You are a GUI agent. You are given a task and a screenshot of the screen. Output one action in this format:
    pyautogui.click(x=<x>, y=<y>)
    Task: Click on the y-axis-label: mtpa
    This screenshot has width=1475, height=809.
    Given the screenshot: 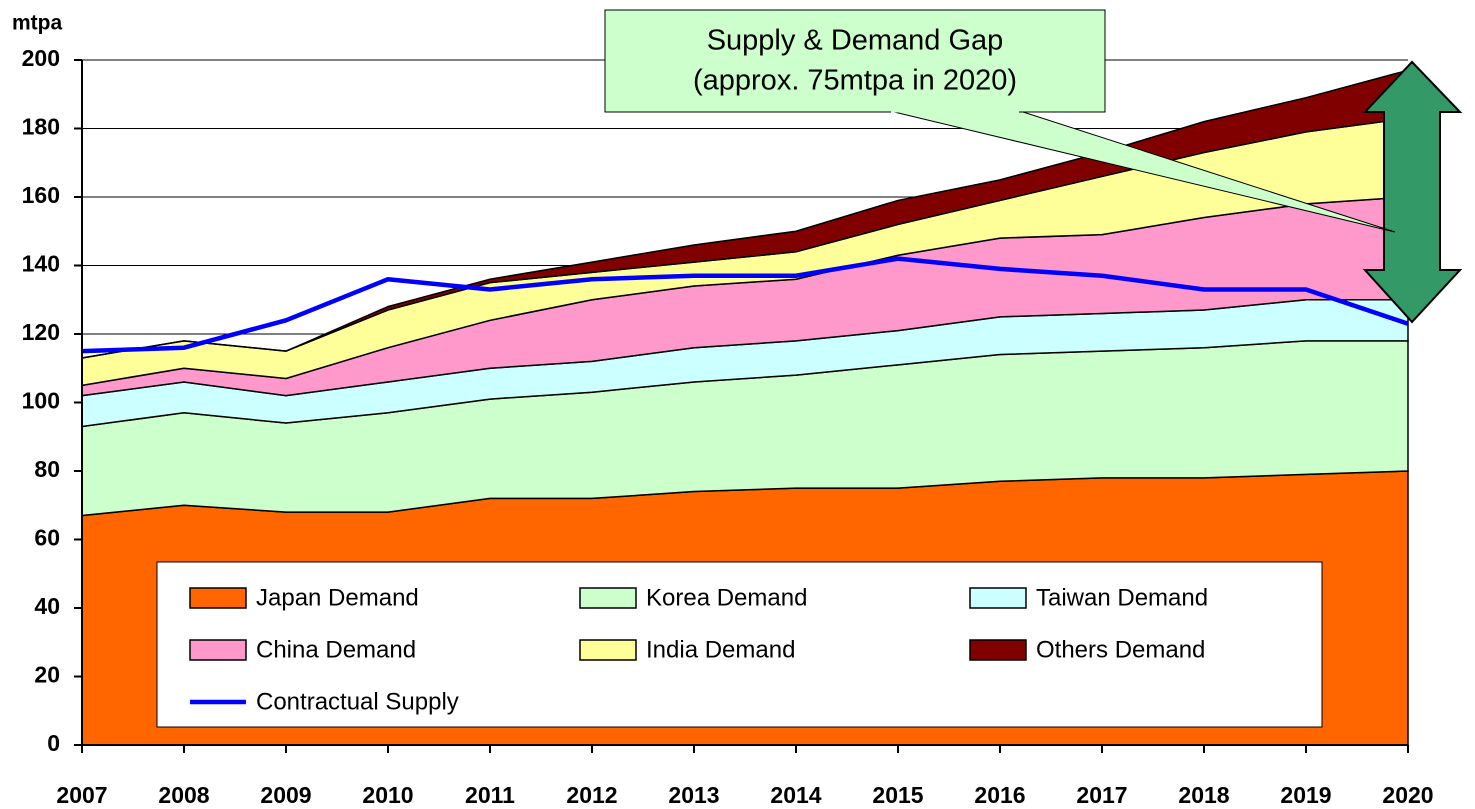 What is the action you would take?
    pyautogui.click(x=37, y=23)
    